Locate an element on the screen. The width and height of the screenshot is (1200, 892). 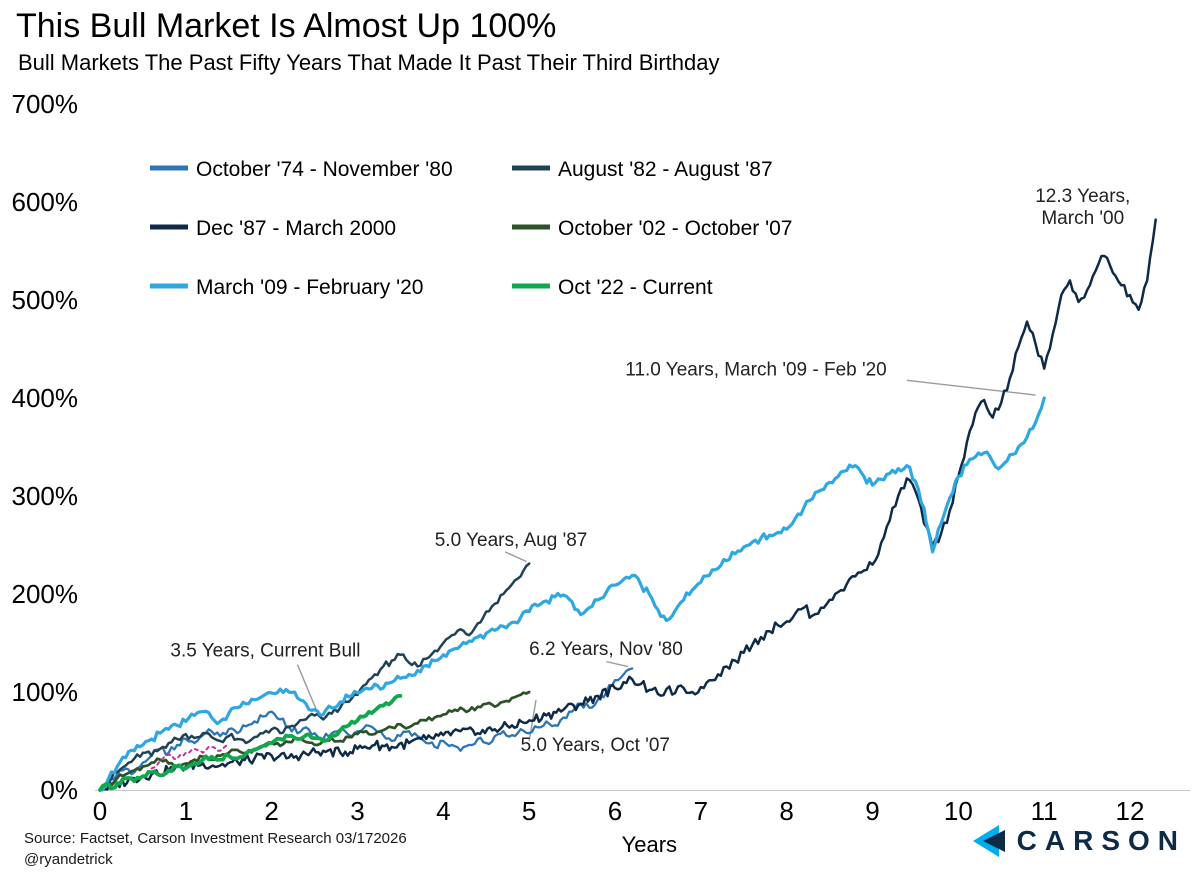
x-axis-tick-label: 5 is located at coordinates (529, 811).